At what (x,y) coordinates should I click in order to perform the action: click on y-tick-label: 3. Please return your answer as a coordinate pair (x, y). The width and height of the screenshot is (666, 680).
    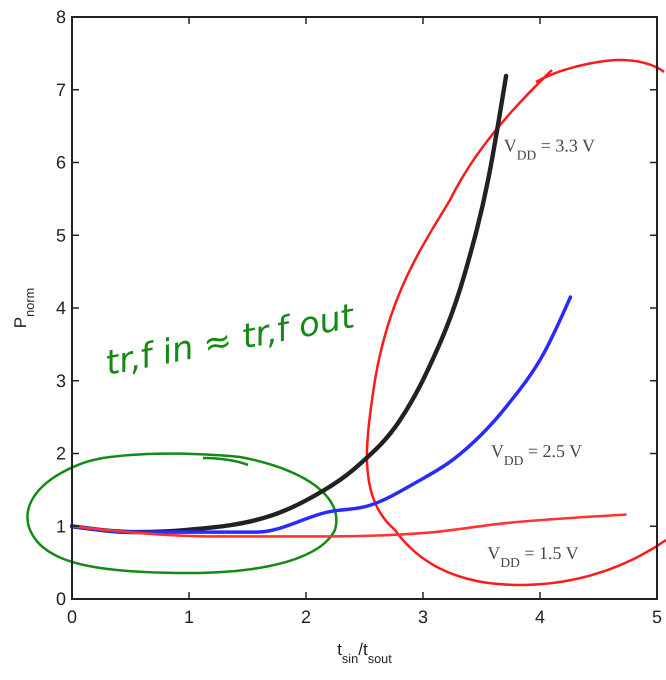
    Looking at the image, I should click on (61, 380).